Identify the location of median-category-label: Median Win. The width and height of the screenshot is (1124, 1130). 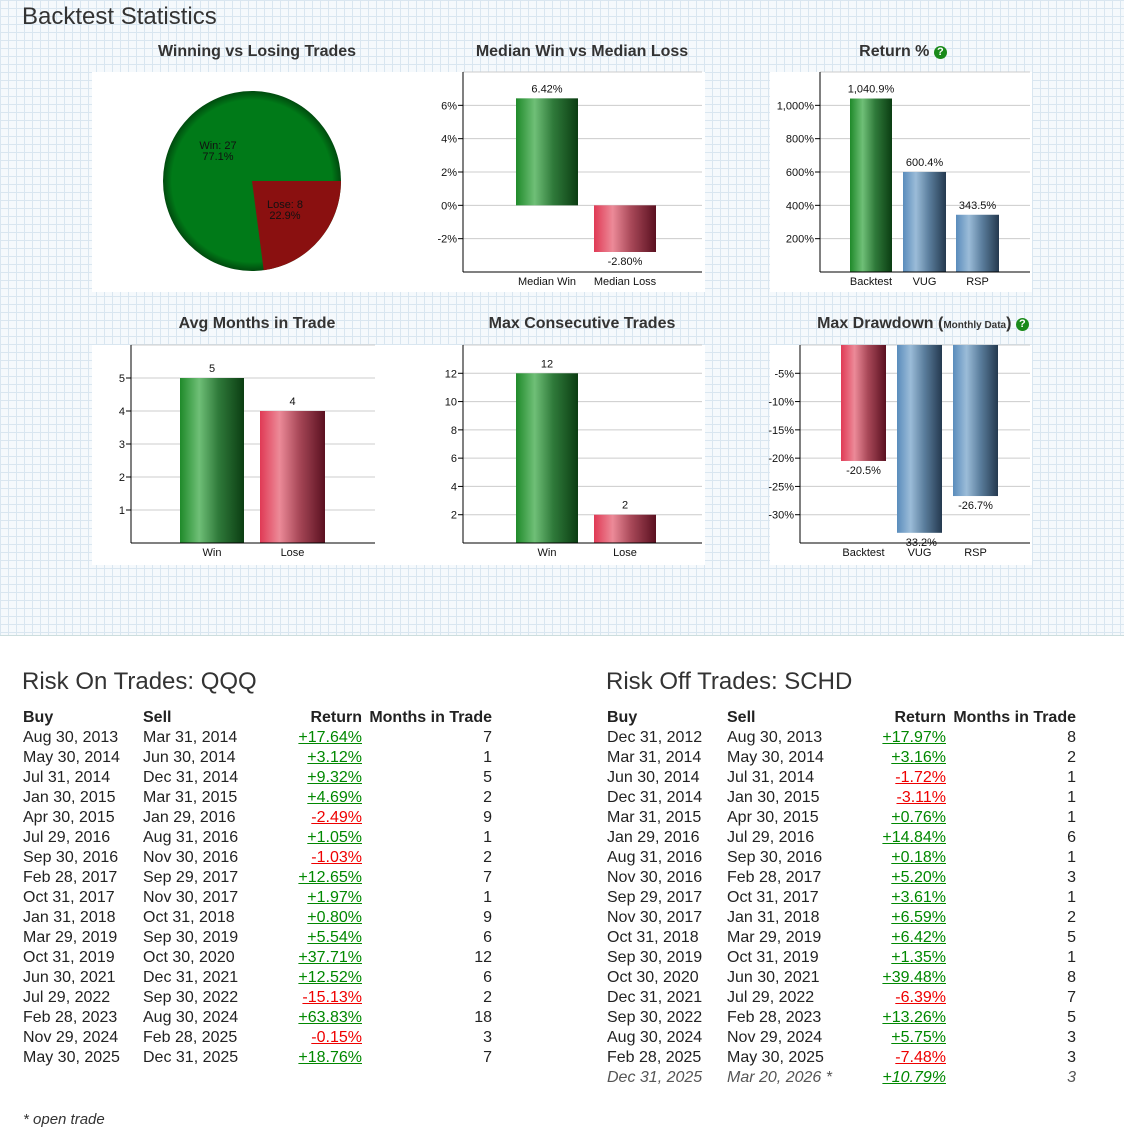
(547, 282).